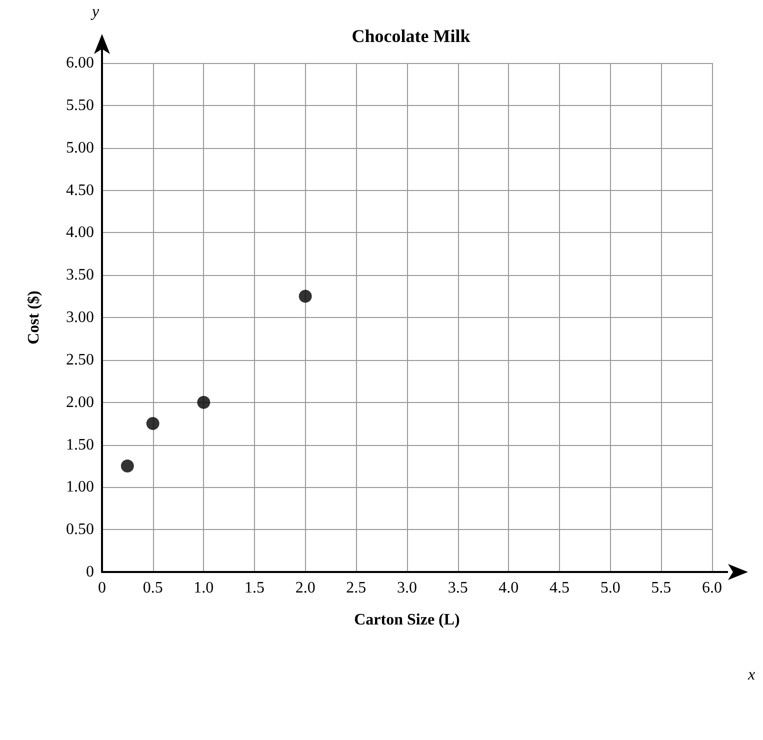  Describe the element at coordinates (661, 588) in the screenshot. I see `x-tick-label: 5.5` at that location.